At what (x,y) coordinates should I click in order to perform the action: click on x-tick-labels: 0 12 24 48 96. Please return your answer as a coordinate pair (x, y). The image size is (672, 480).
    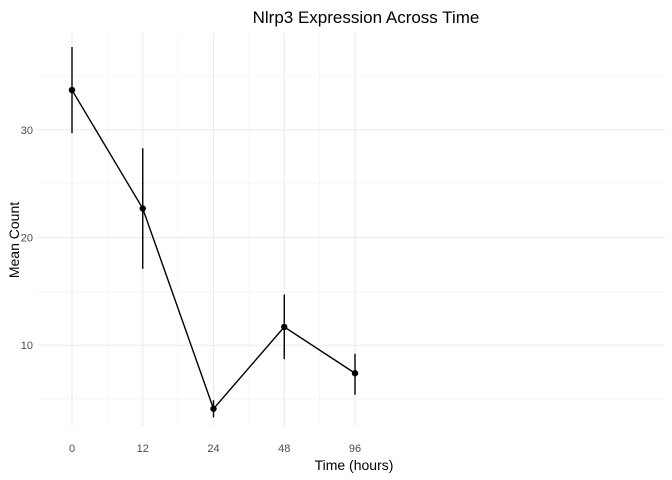
    Looking at the image, I should click on (215, 449).